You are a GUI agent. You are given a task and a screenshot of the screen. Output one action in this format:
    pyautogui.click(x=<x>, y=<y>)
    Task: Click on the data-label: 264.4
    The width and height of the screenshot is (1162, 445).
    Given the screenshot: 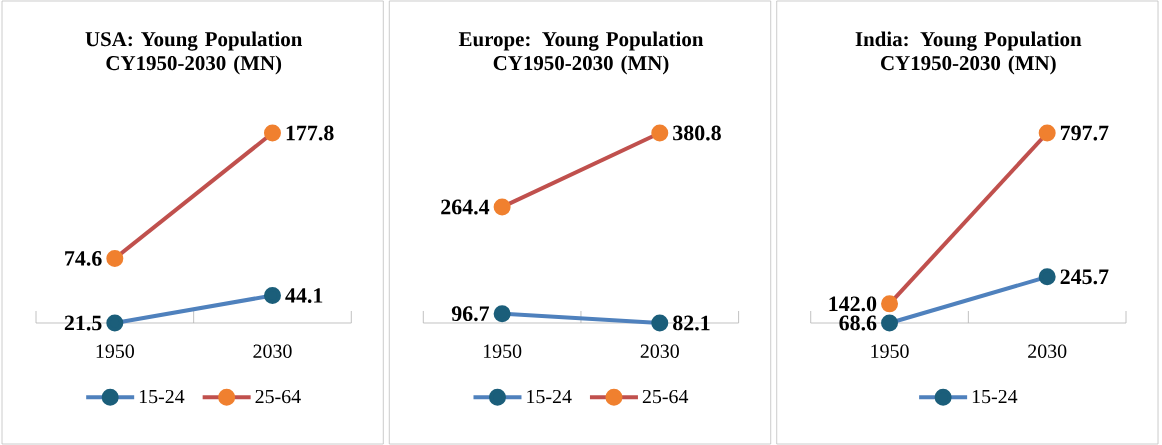 What is the action you would take?
    pyautogui.click(x=465, y=207)
    